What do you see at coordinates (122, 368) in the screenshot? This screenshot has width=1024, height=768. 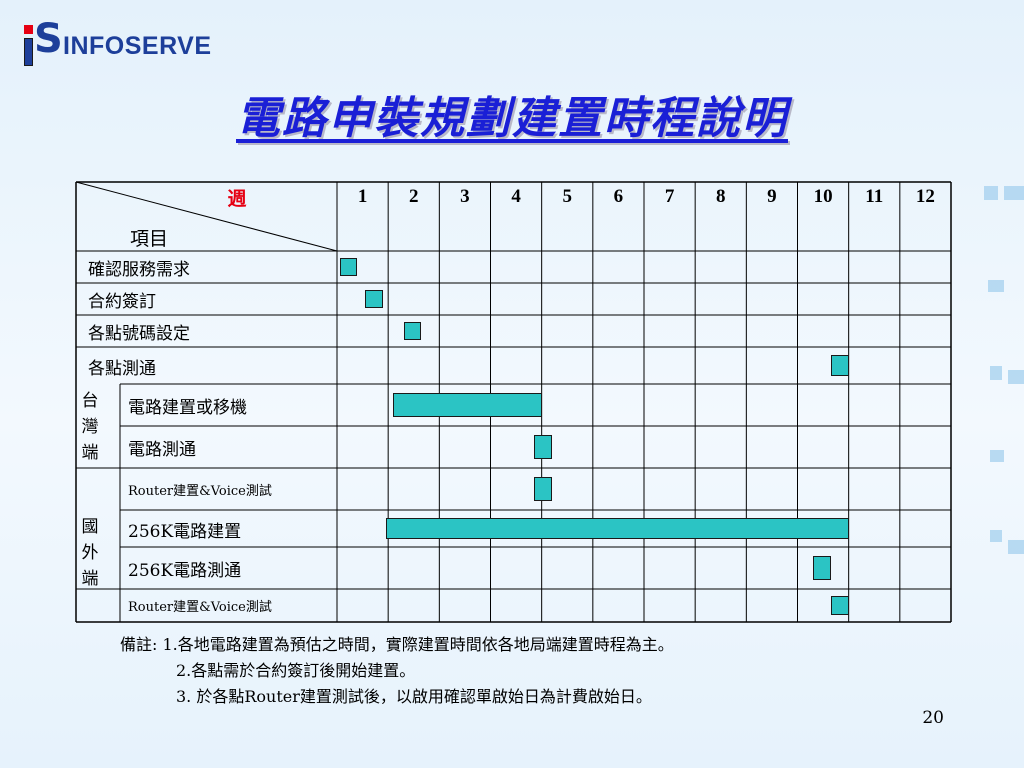 I see `row-label: 各點測通` at bounding box center [122, 368].